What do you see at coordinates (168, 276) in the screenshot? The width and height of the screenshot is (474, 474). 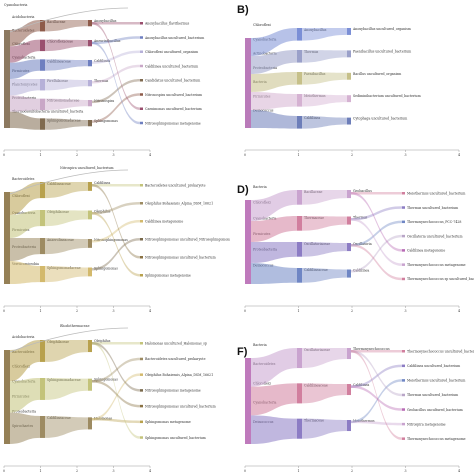 I see `rank4-label: Sphingomonas metagenome` at bounding box center [168, 276].